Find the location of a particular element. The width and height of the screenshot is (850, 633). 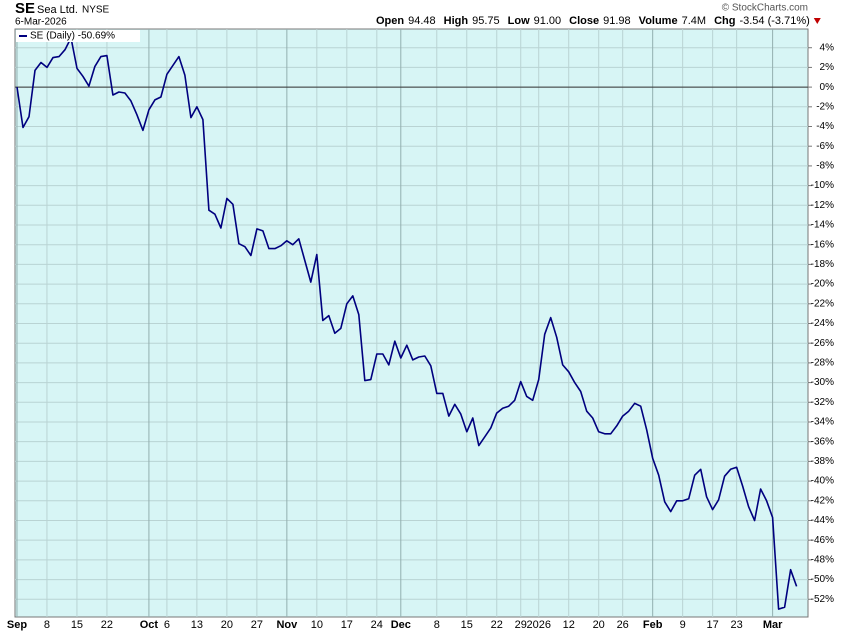

quote-label: Close is located at coordinates (584, 21).